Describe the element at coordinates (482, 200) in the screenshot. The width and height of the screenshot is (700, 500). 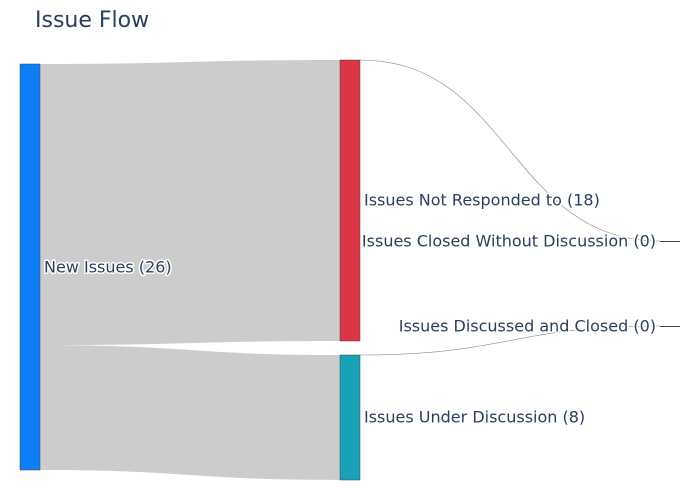
I see `node-label-not_responded: Issues Not Responded to (18)` at that location.